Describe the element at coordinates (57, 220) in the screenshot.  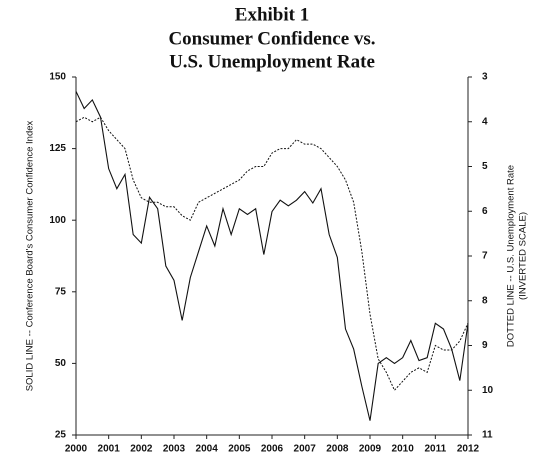
I see `y-tick-label: 100` at that location.